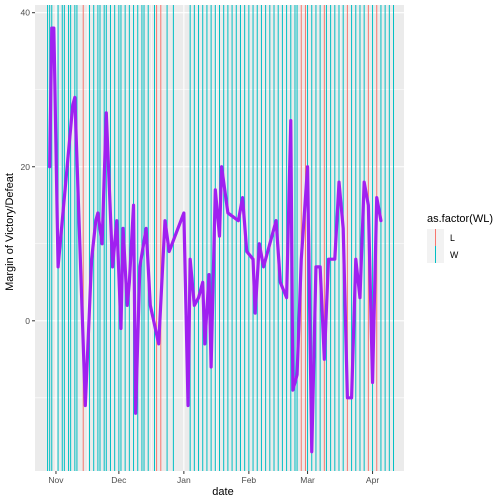  I want to click on y-tick-label: 40, so click(26, 13).